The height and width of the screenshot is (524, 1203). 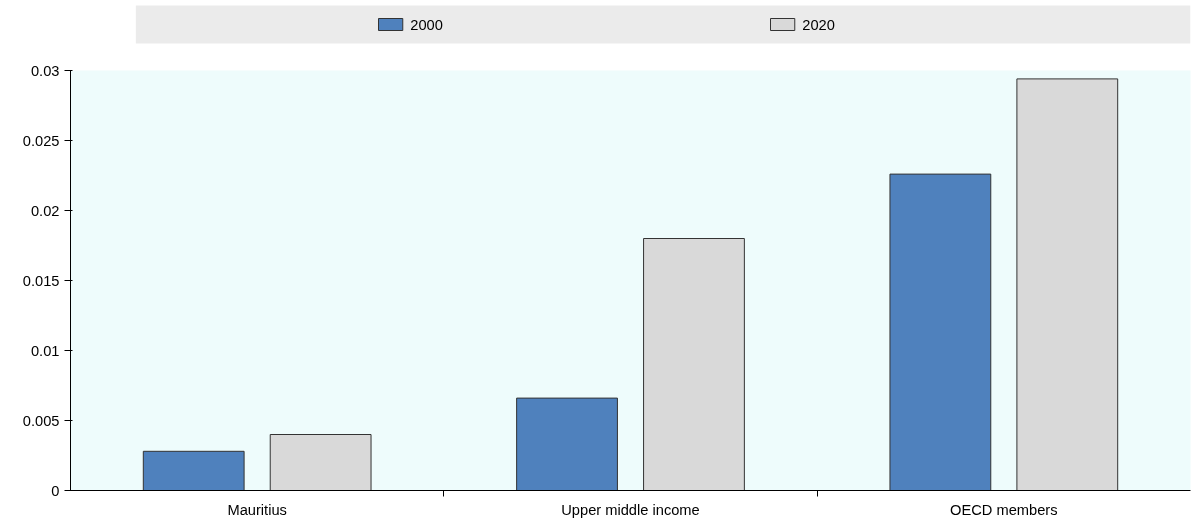 I want to click on y-tick-label: 0.03, so click(x=45, y=70).